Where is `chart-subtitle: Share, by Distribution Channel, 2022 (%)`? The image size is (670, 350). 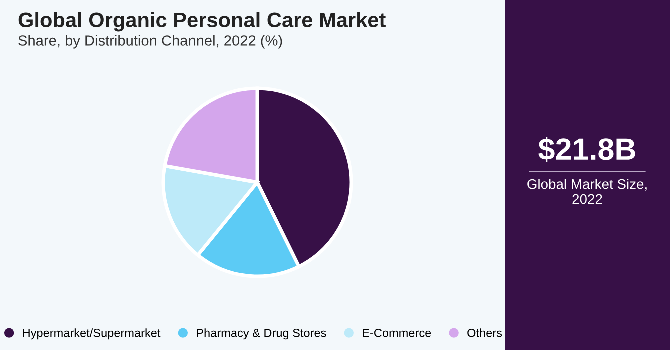 chart-subtitle: Share, by Distribution Channel, 2022 (%) is located at coordinates (150, 42).